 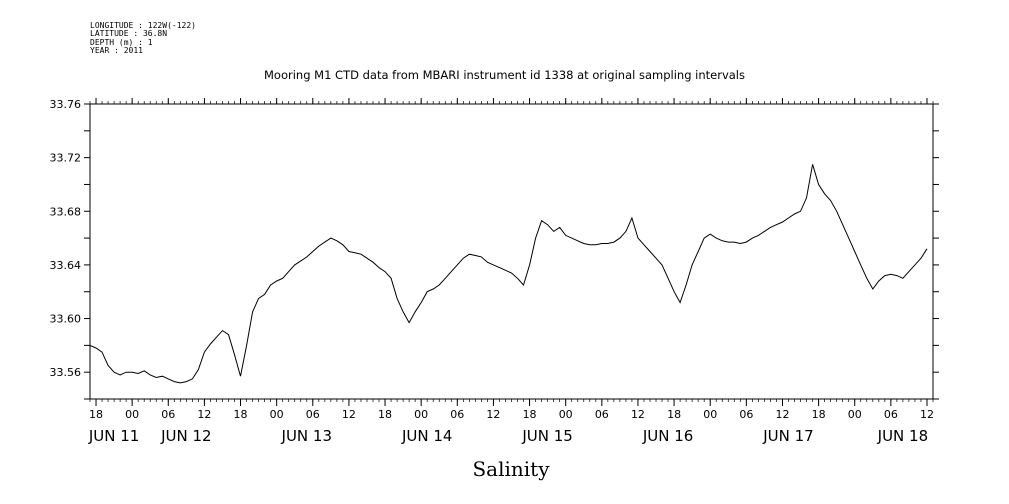 I want to click on x-day-label: JUN 13, so click(x=306, y=436).